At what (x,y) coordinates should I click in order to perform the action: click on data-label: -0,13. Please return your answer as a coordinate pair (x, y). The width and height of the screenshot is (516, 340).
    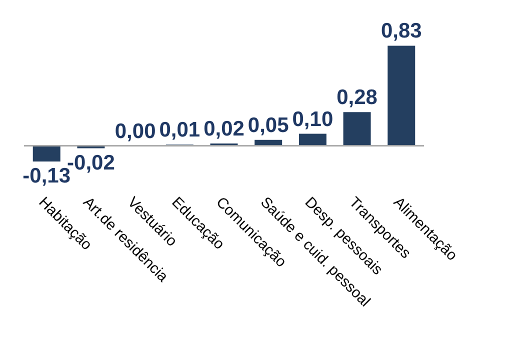
    Looking at the image, I should click on (46, 176).